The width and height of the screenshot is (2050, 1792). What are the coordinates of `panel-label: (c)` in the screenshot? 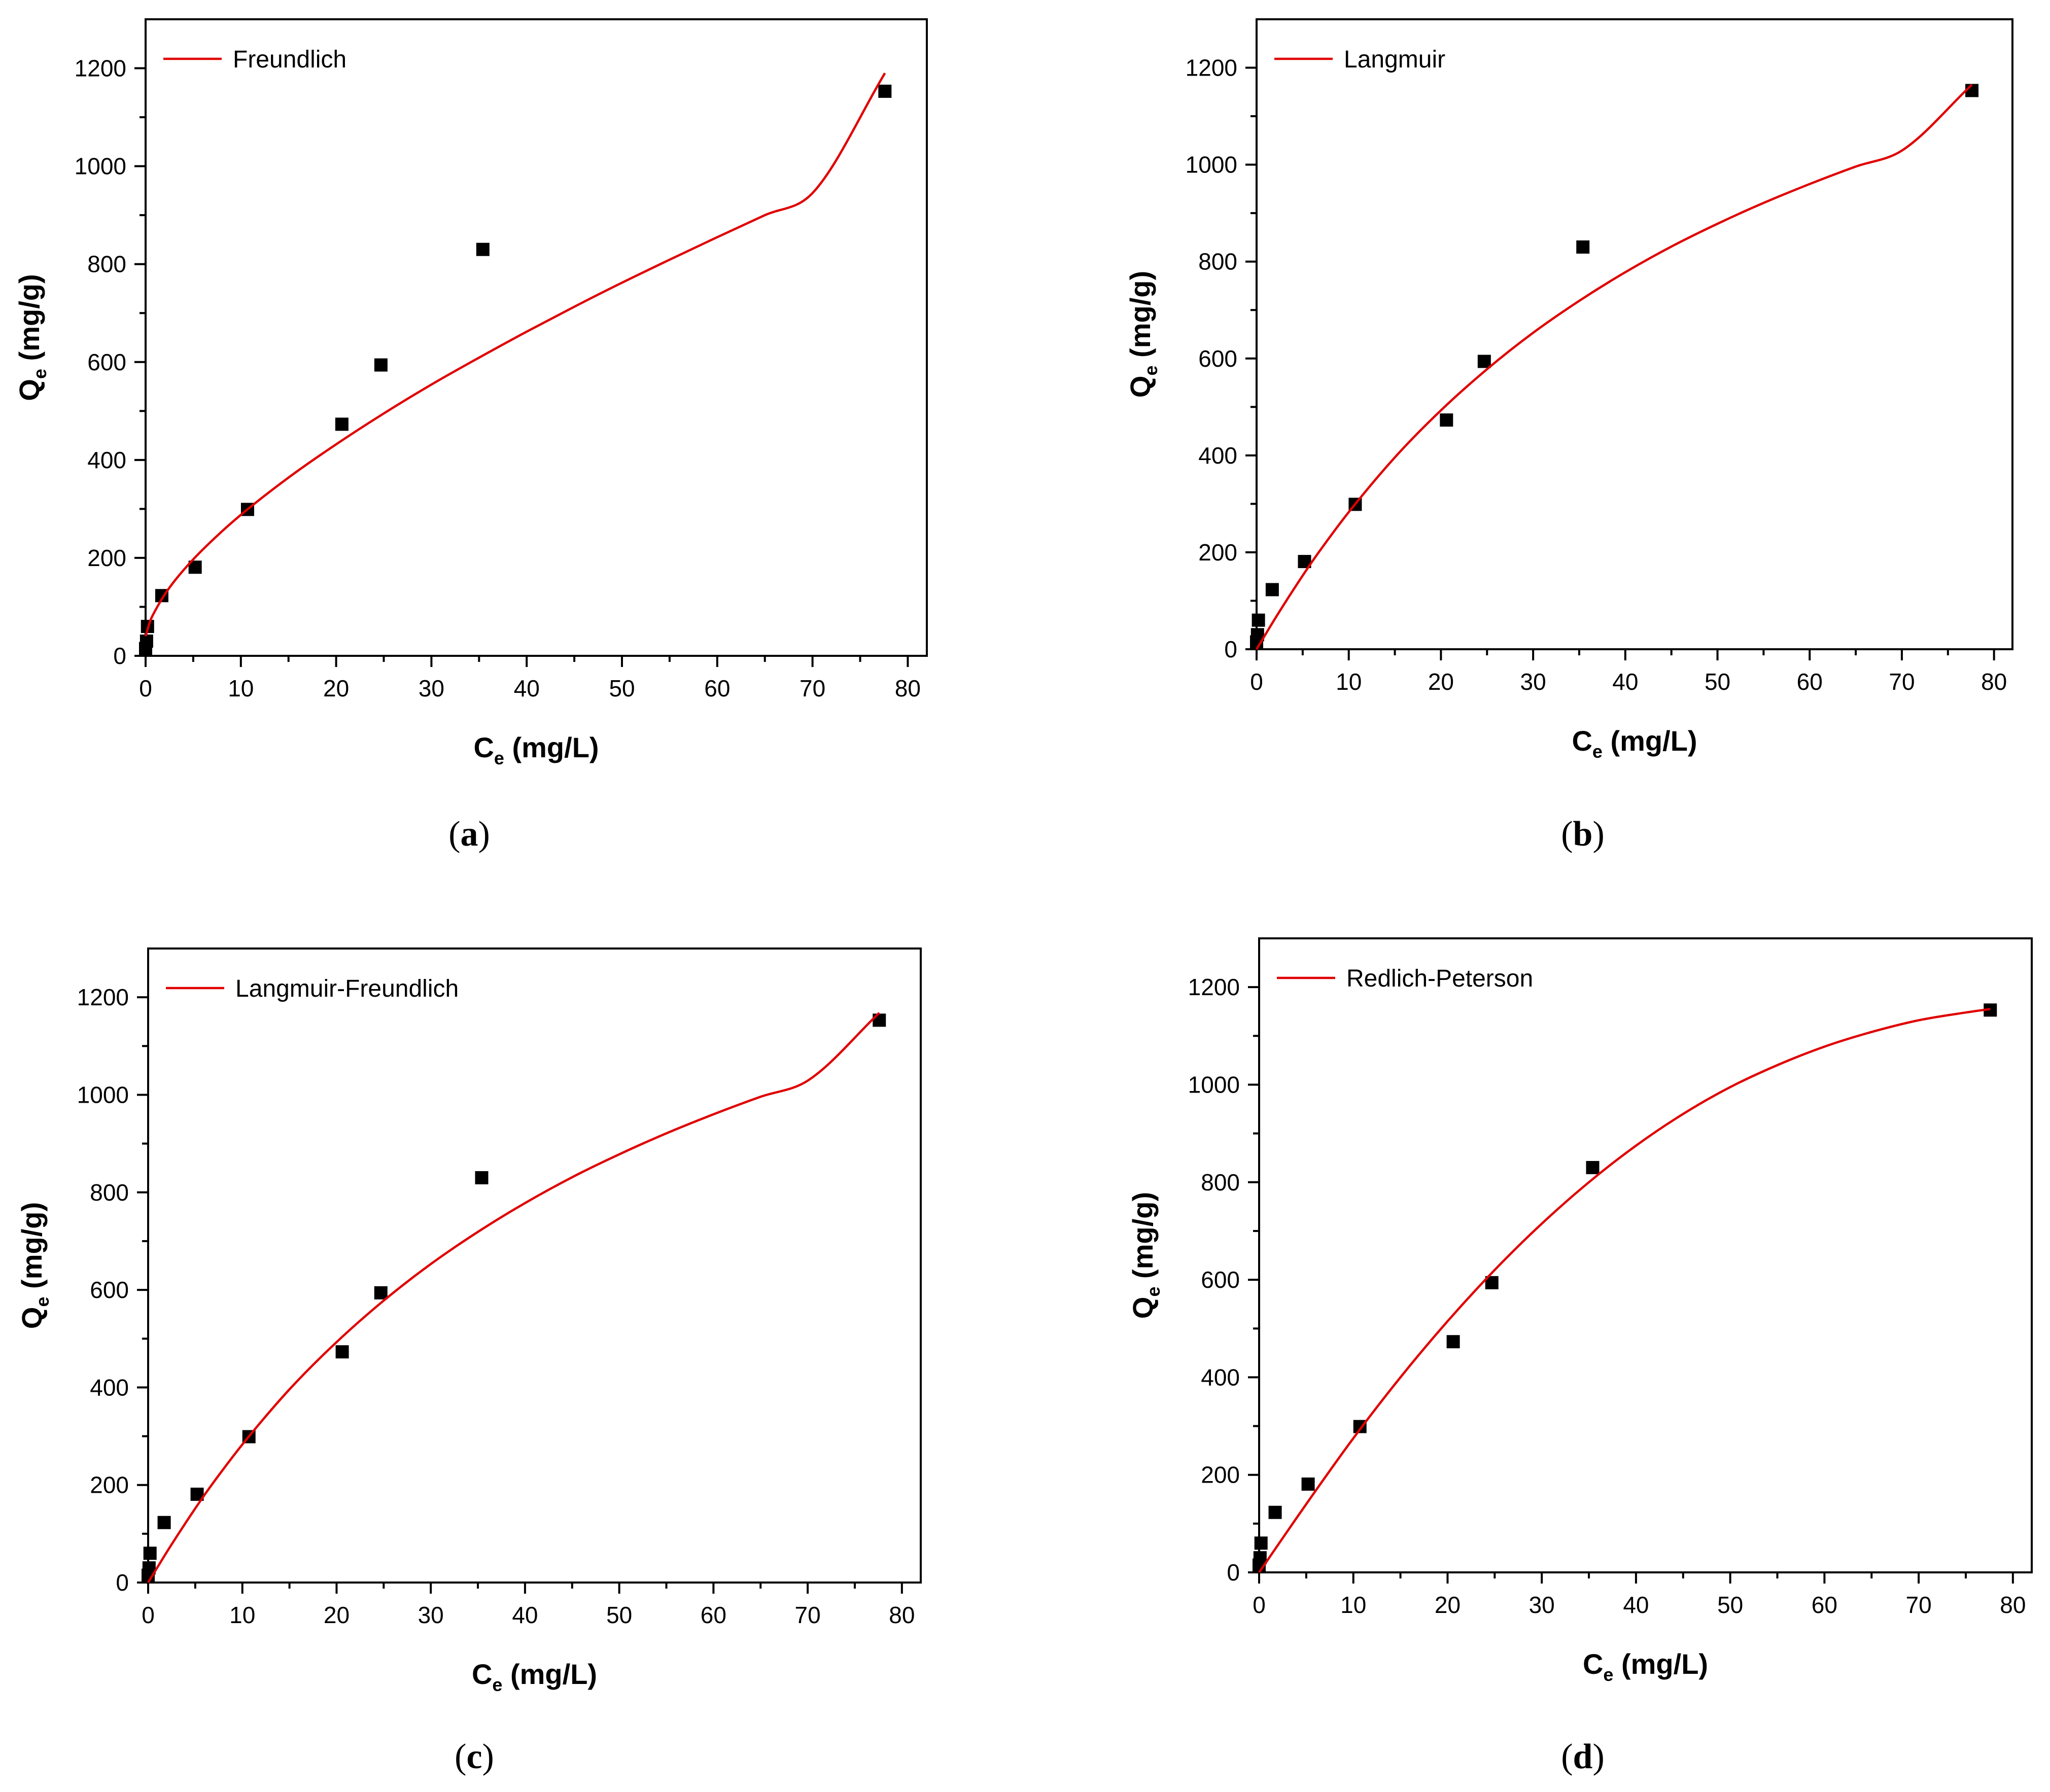 It's located at (475, 1756).